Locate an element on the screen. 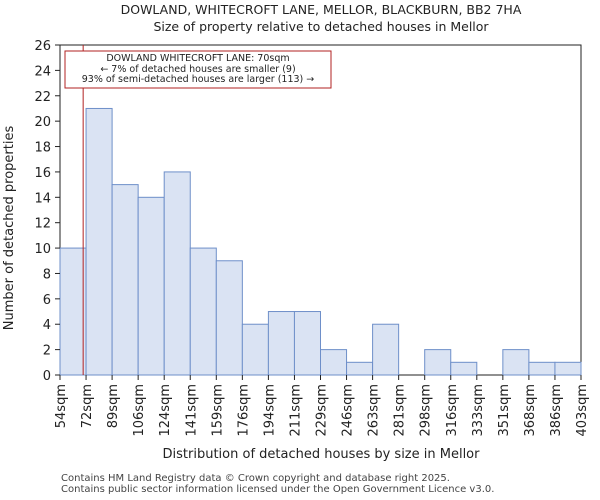  x-tick-label: 54sqm is located at coordinates (61, 406).